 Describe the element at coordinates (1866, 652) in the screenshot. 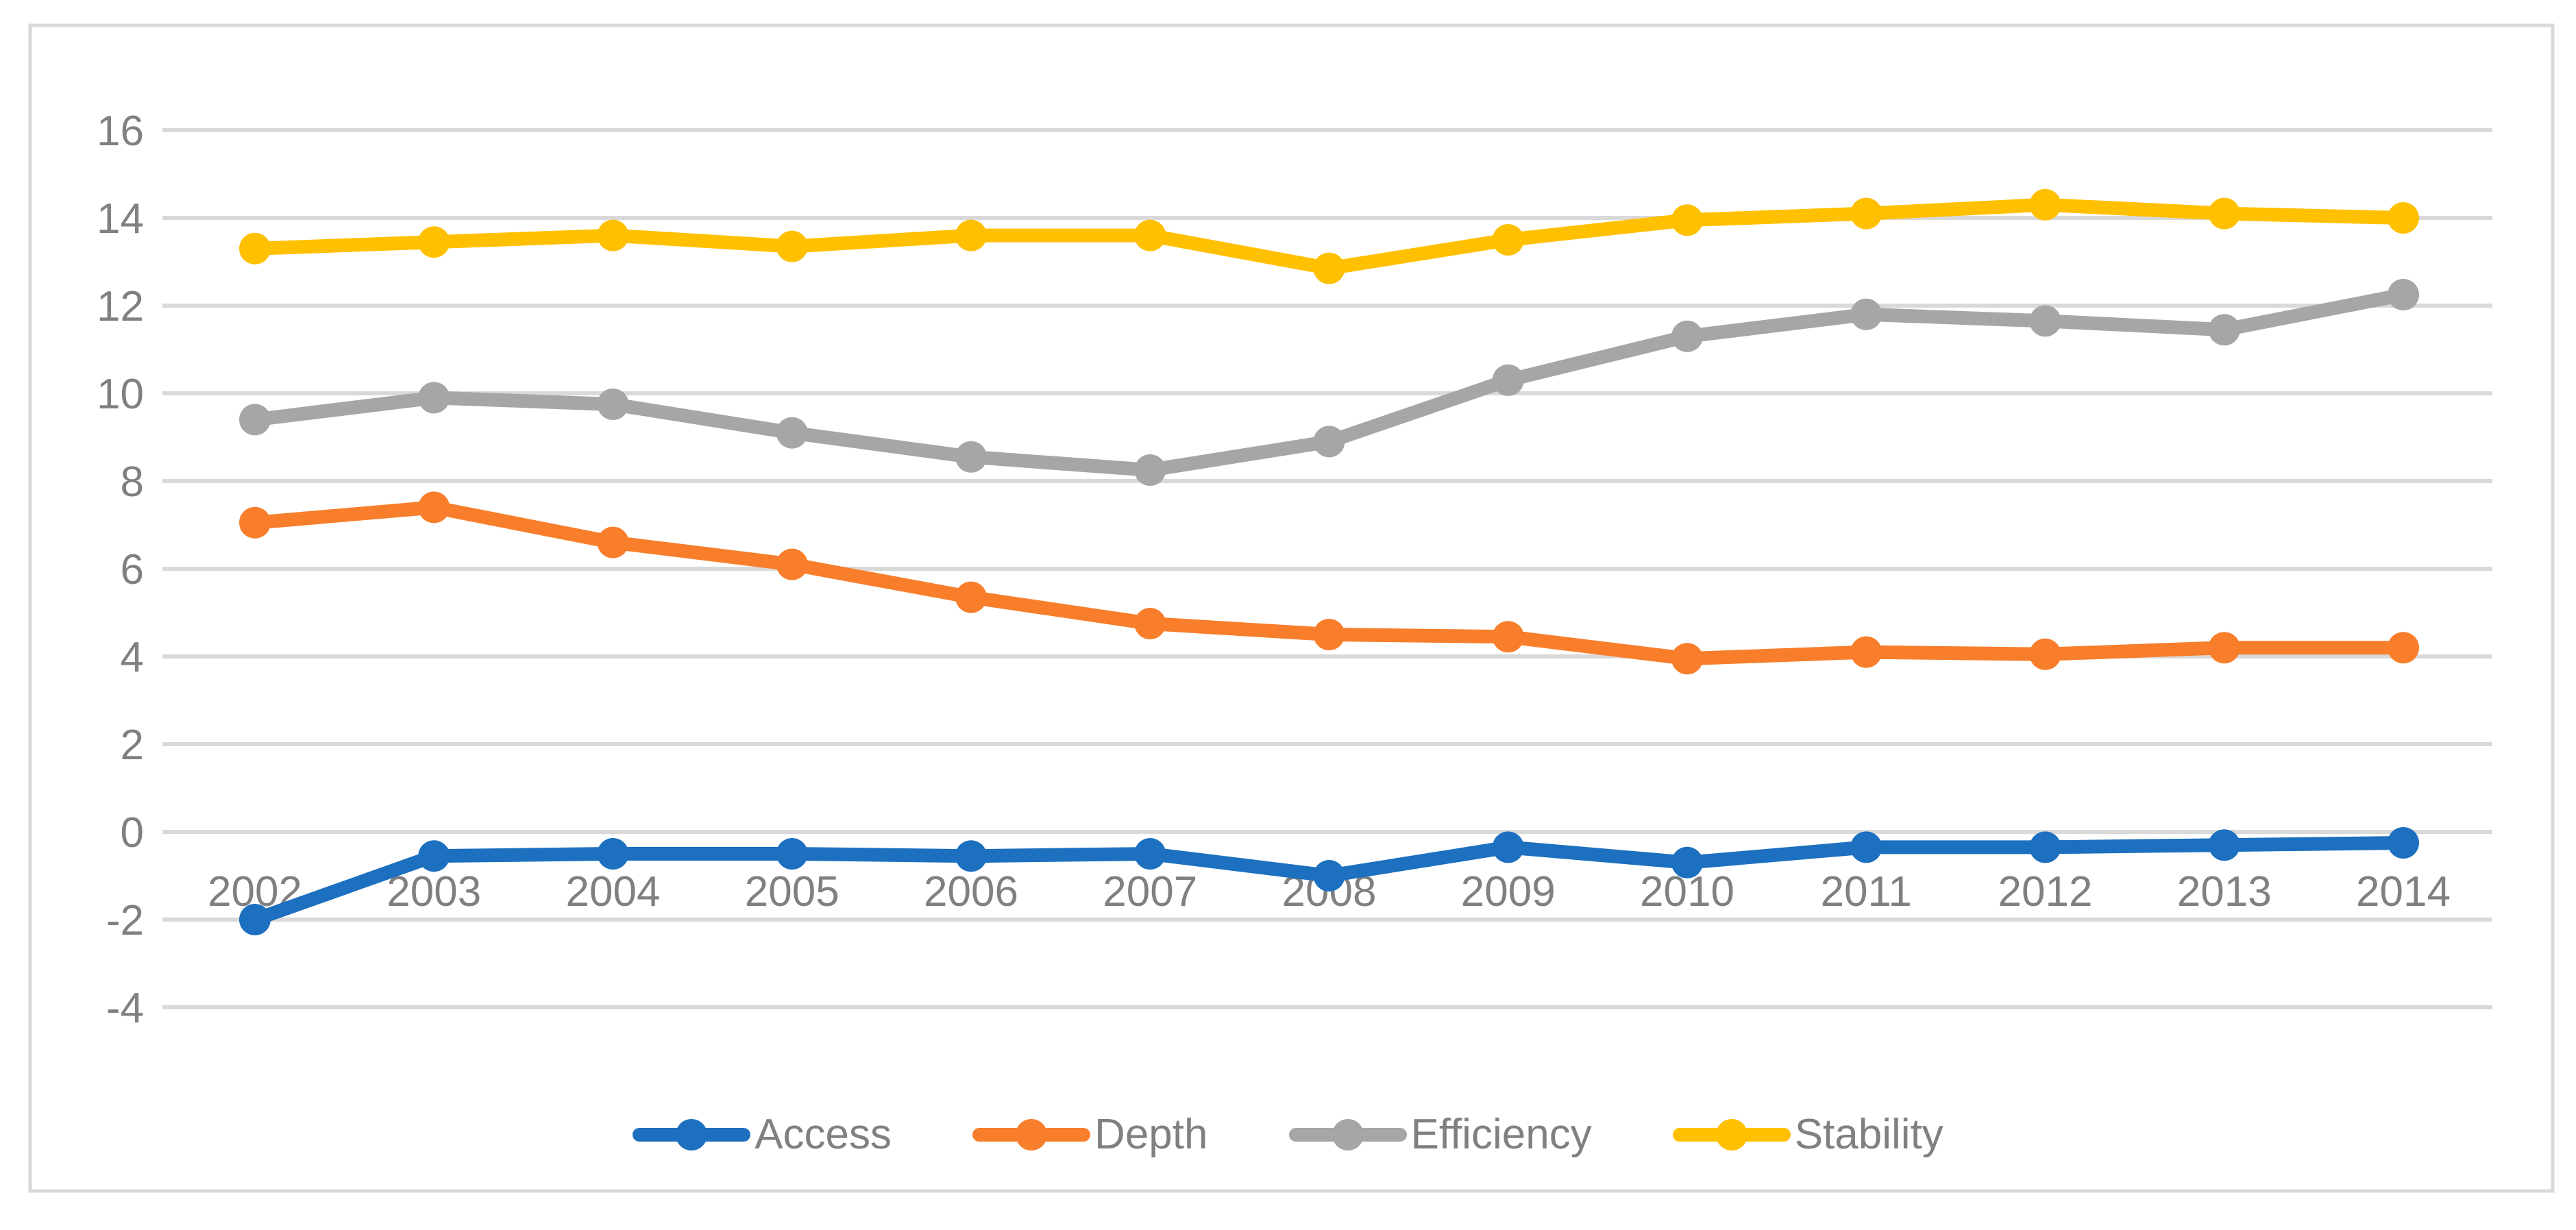

I see `series-depth-marker-2011` at that location.